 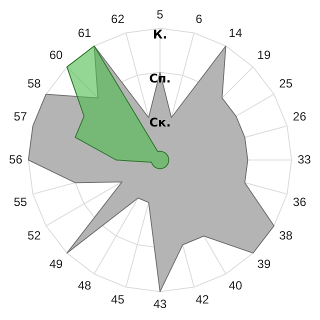 What do you see at coordinates (85, 33) in the screenshot?
I see `spoke-label: 61` at bounding box center [85, 33].